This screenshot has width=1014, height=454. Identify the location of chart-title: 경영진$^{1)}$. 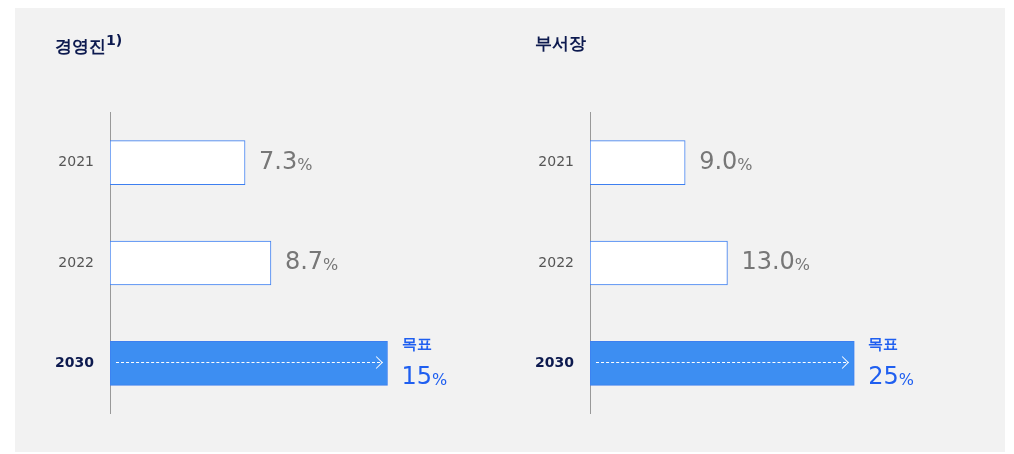
(89, 45).